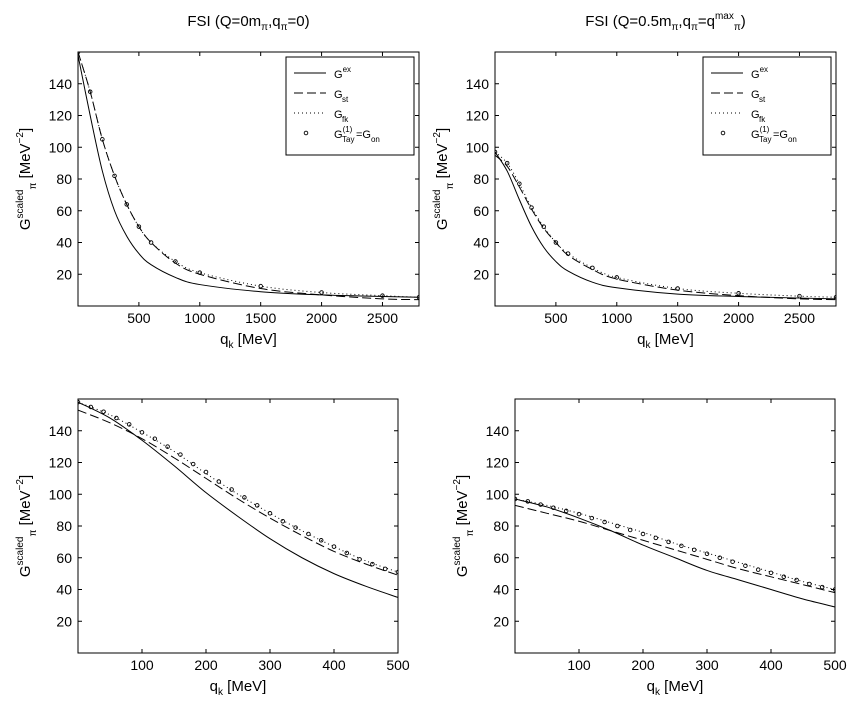  I want to click on x-tick-label: 200, so click(643, 665).